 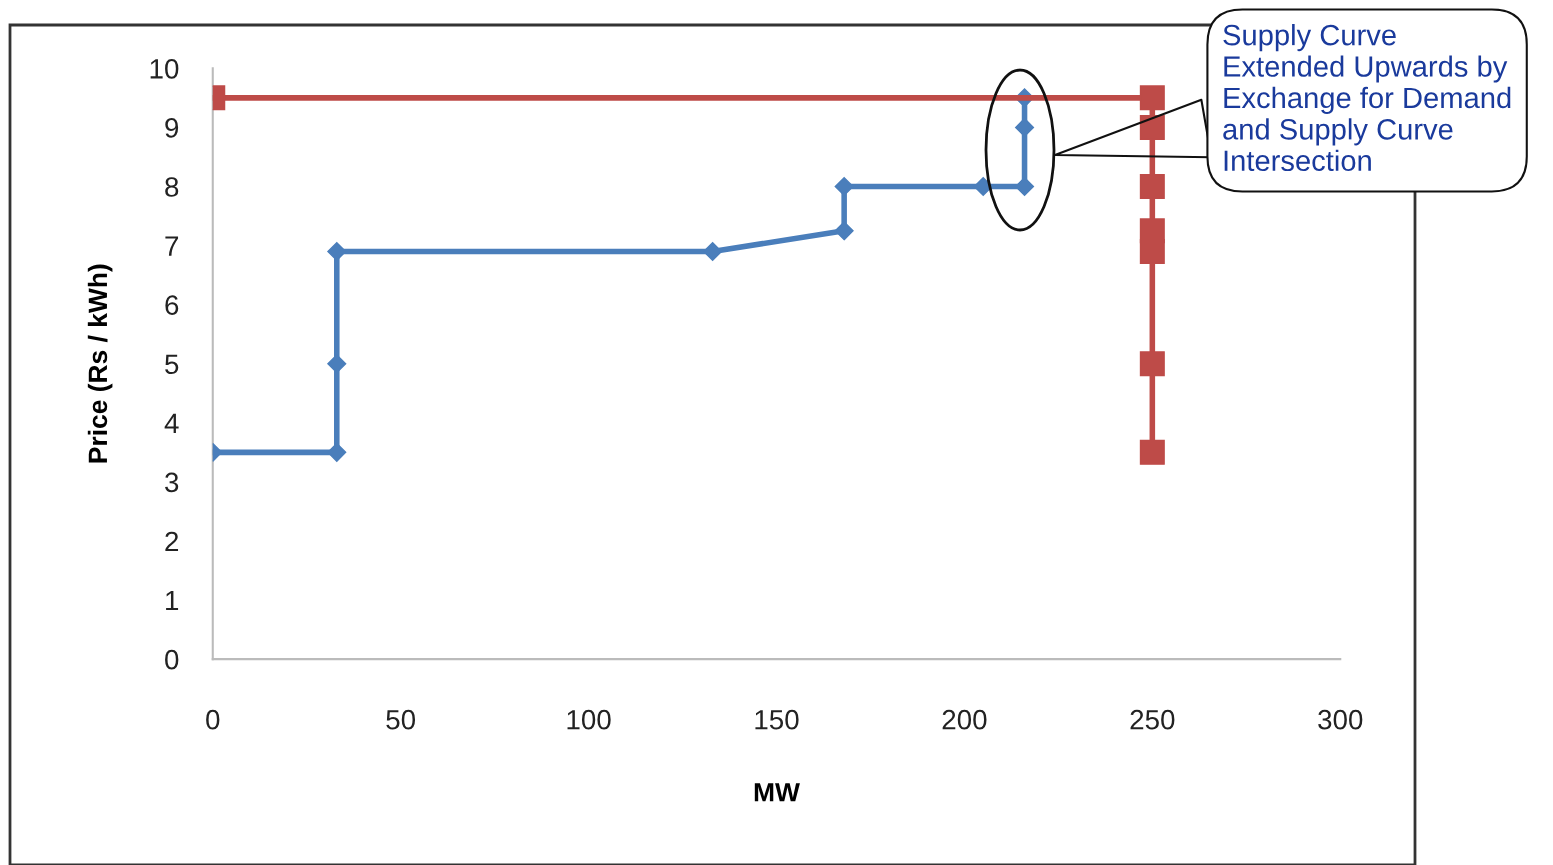 What do you see at coordinates (172, 659) in the screenshot?
I see `y-tick-label: 0` at bounding box center [172, 659].